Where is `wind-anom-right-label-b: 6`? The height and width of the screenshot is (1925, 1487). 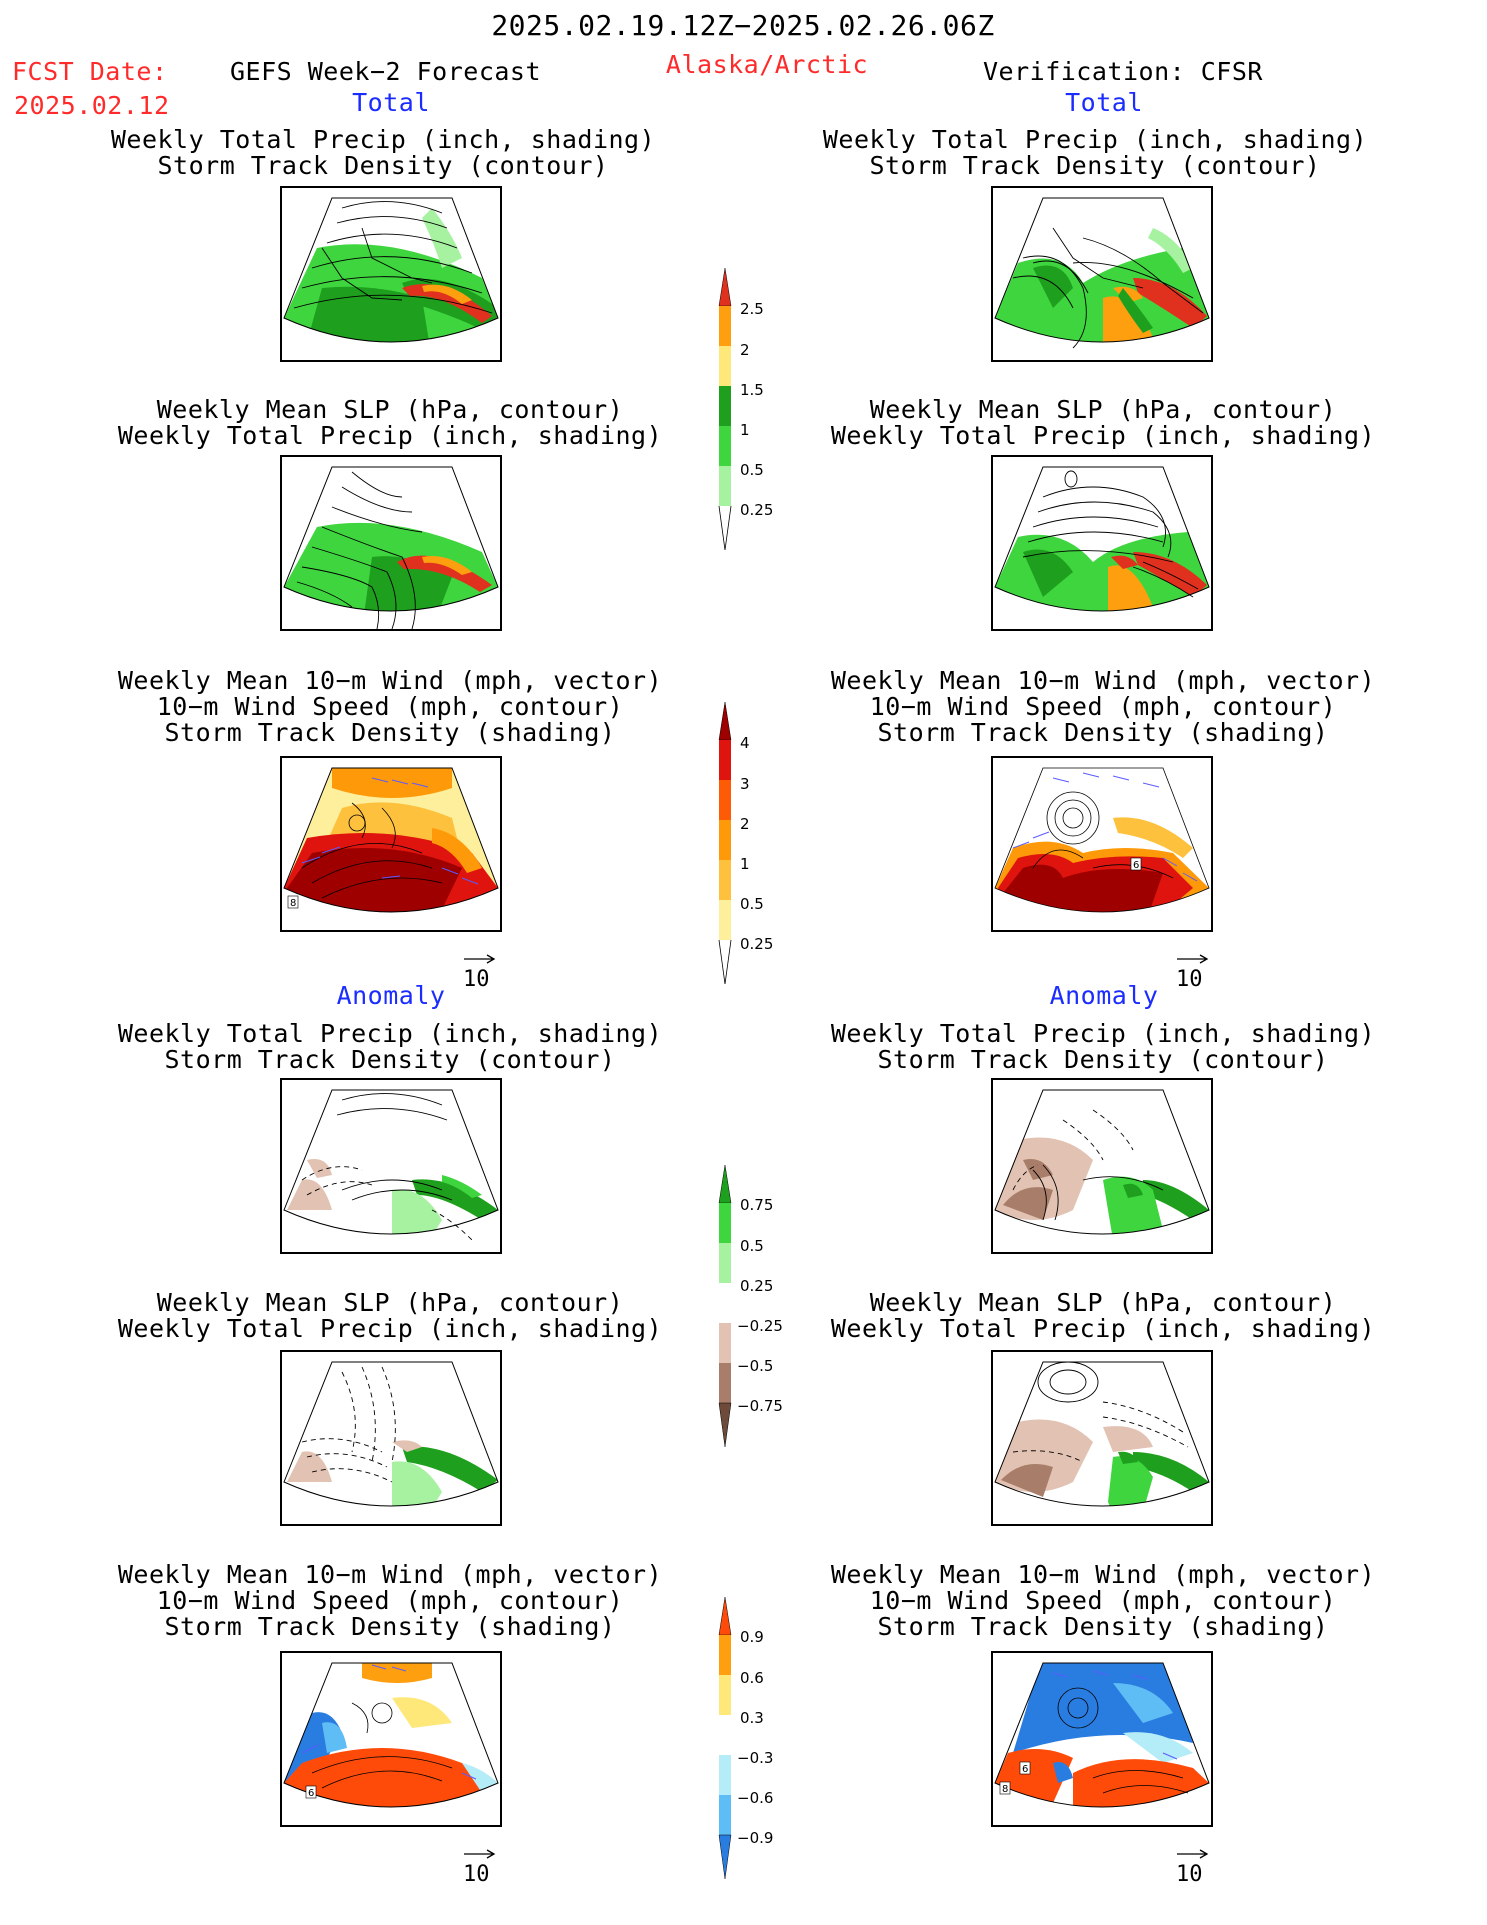 wind-anom-right-label-b: 6 is located at coordinates (1025, 1769).